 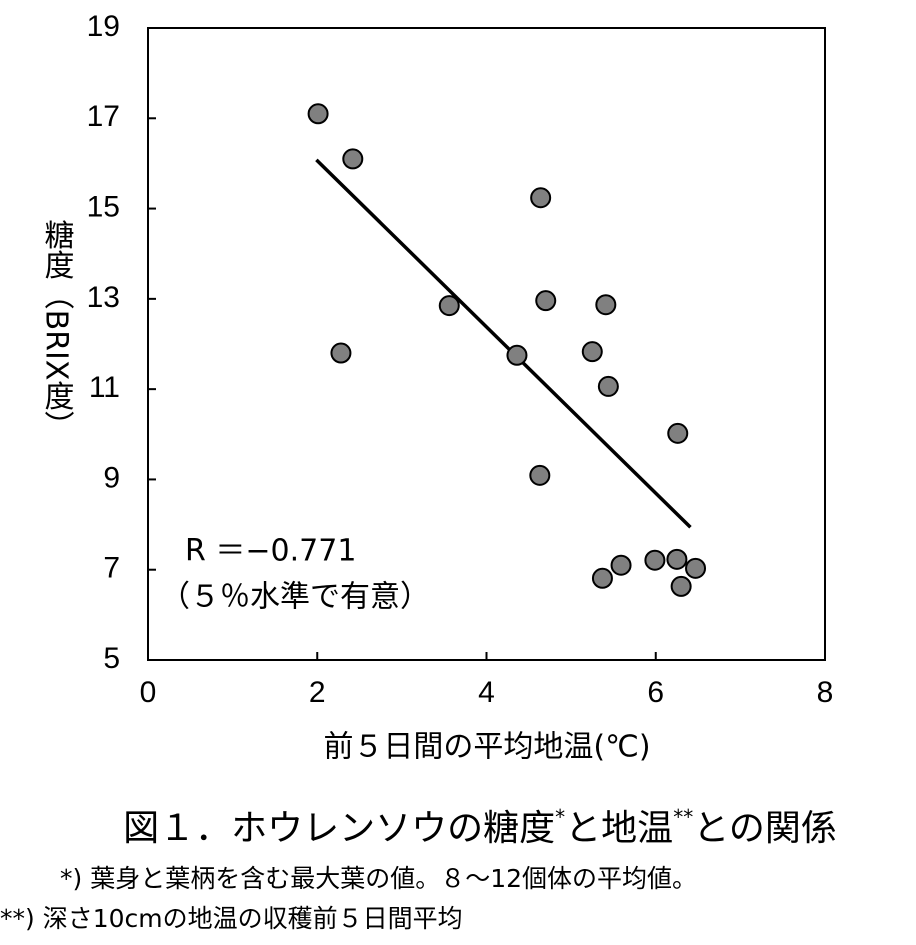 What do you see at coordinates (111, 477) in the screenshot?
I see `y-tick-label: 9` at bounding box center [111, 477].